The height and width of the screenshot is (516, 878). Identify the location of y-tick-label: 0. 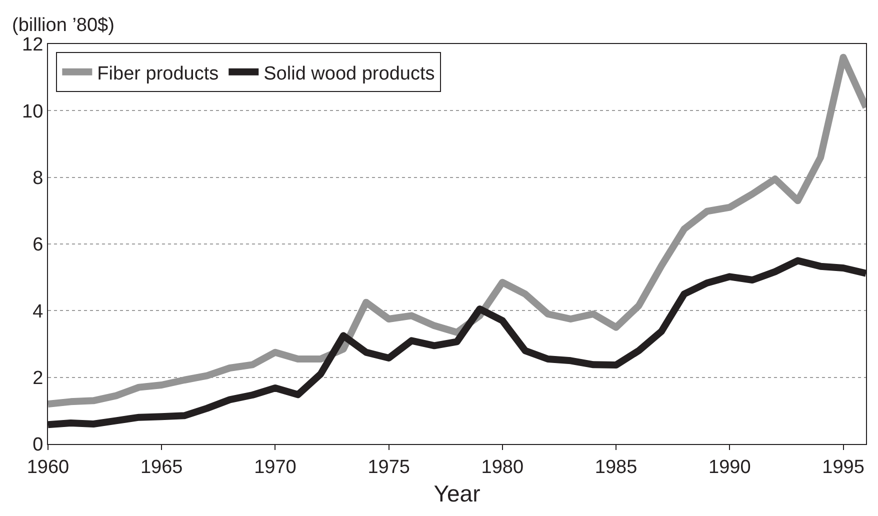
(38, 445).